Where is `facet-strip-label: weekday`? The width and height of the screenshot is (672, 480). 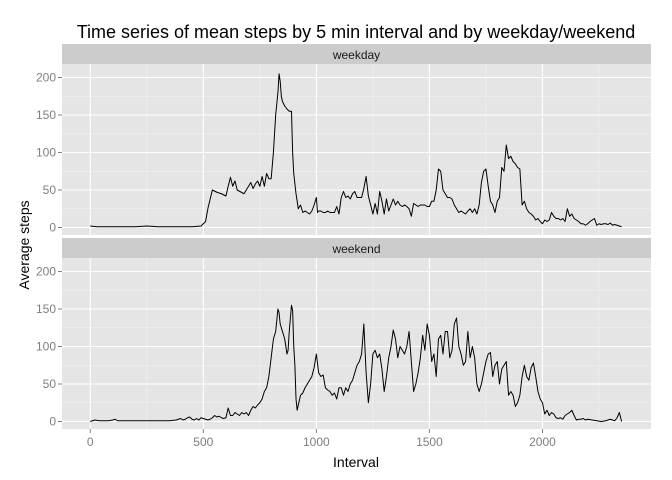 facet-strip-label: weekday is located at coordinates (356, 55).